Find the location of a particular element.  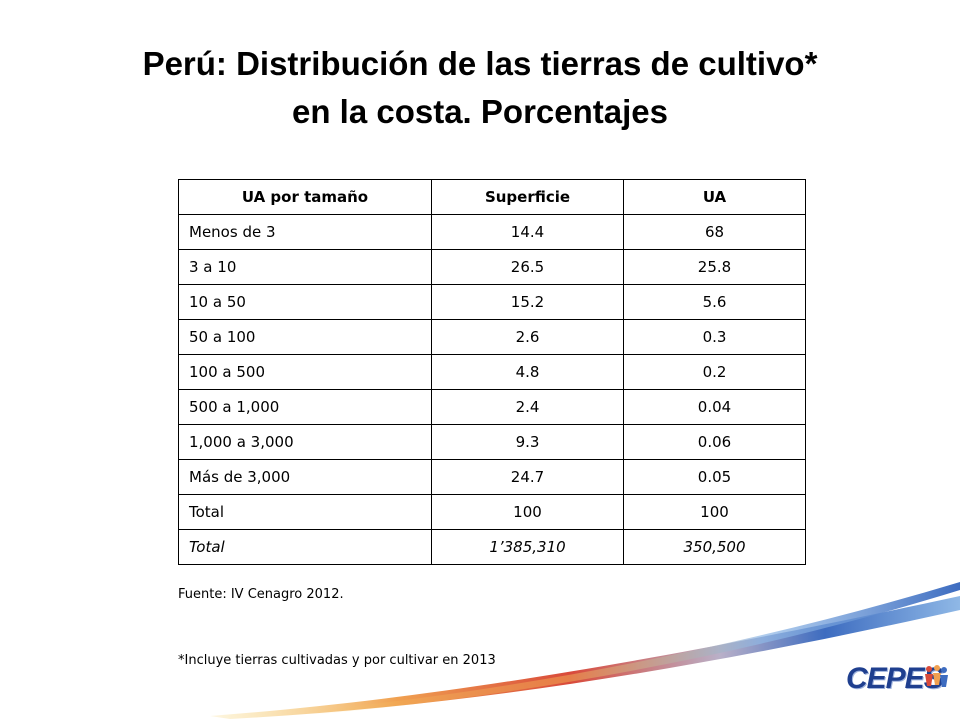

table-row: 500 a 1,000 2.4 0.04 is located at coordinates (492, 407).